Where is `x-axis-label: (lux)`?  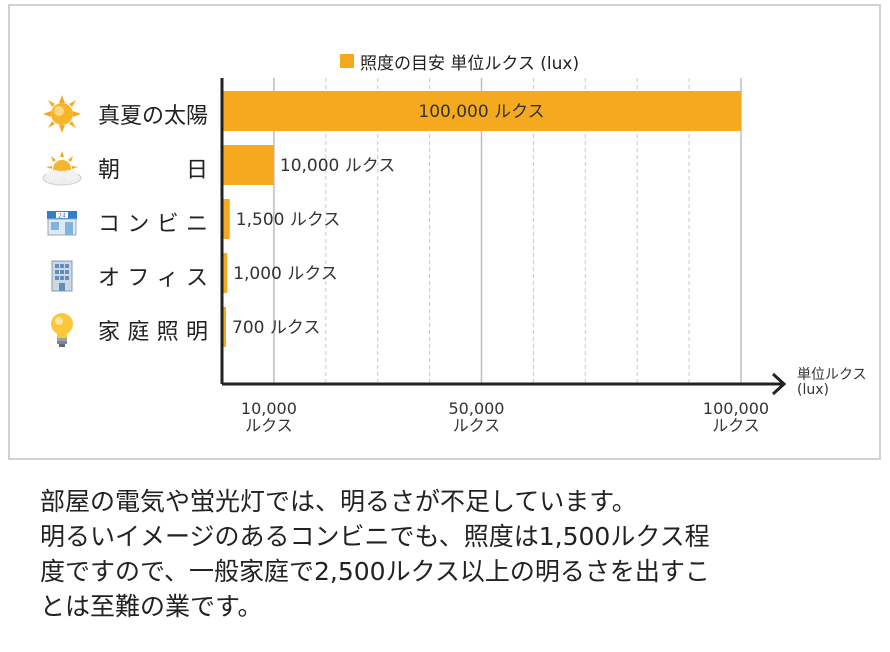 x-axis-label: (lux) is located at coordinates (813, 390).